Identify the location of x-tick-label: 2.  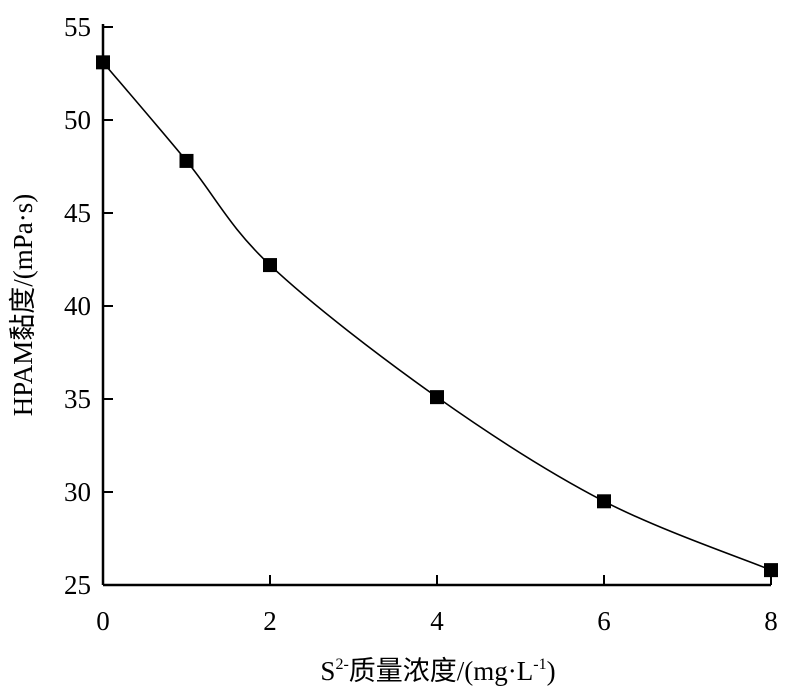
(270, 621).